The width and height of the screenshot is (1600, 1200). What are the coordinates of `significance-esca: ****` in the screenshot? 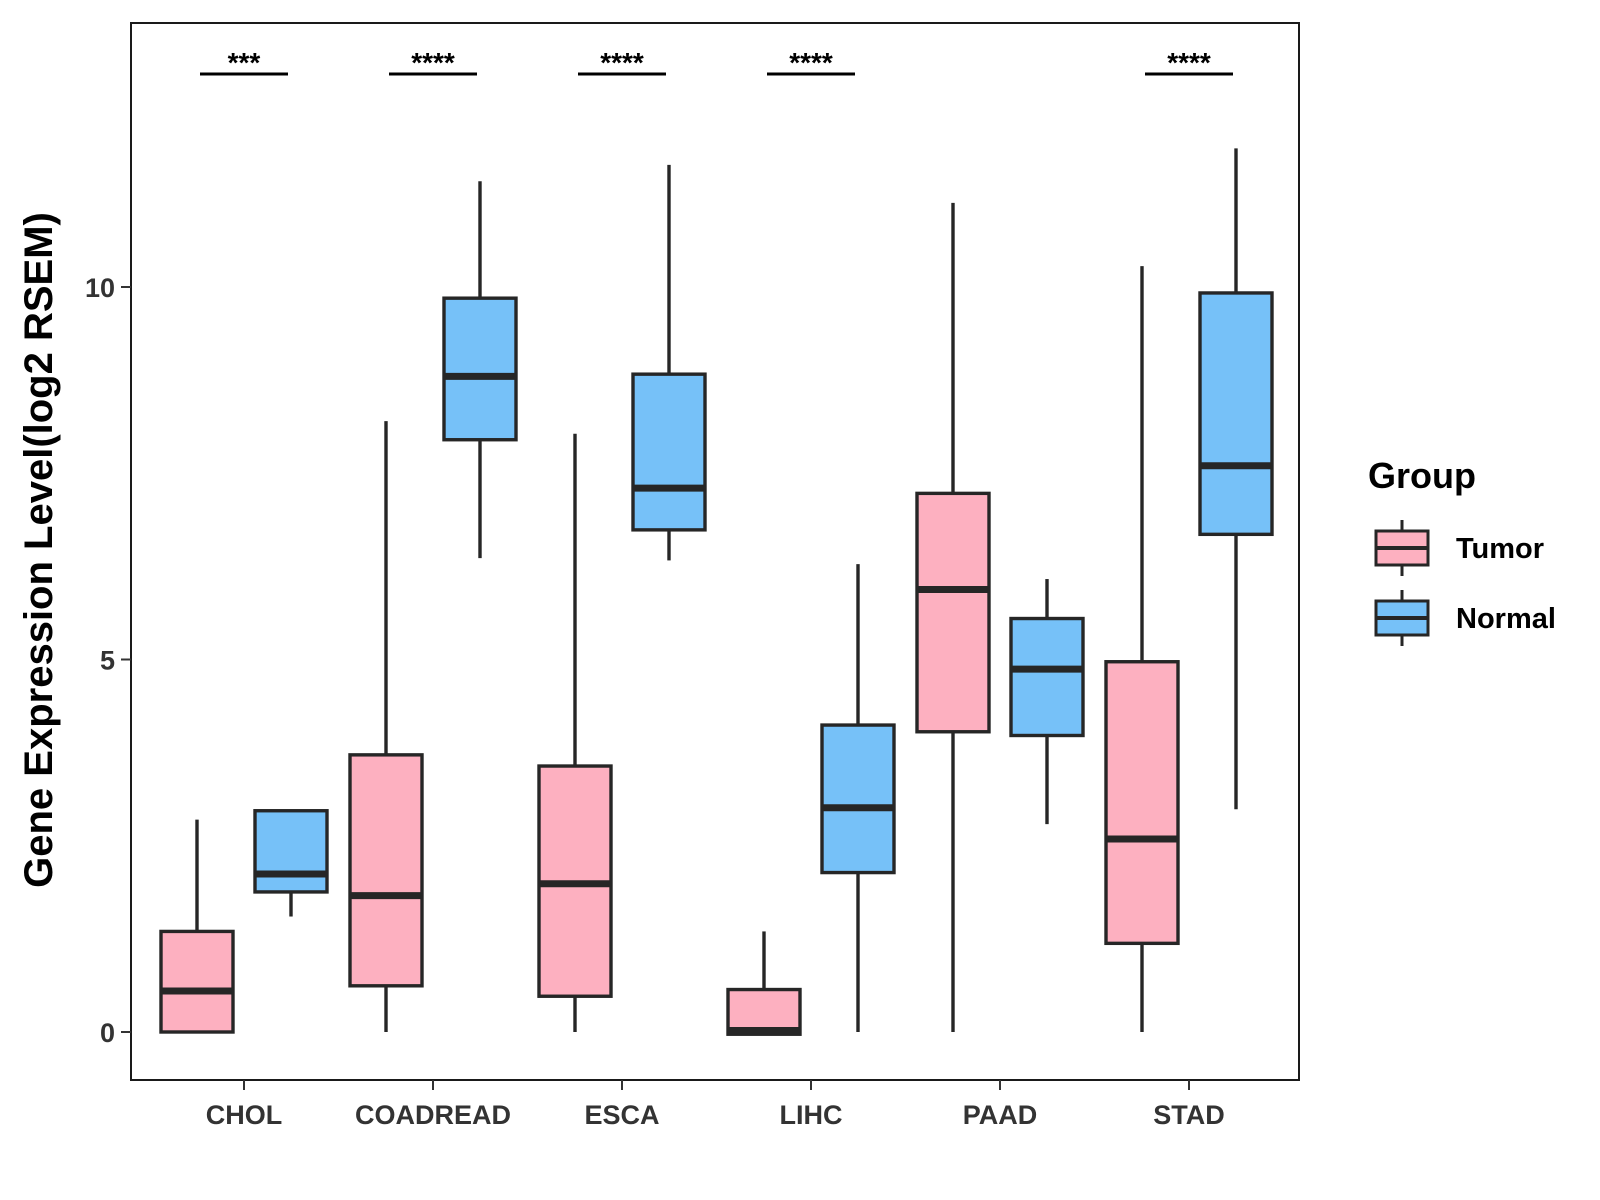 It's located at (622, 62).